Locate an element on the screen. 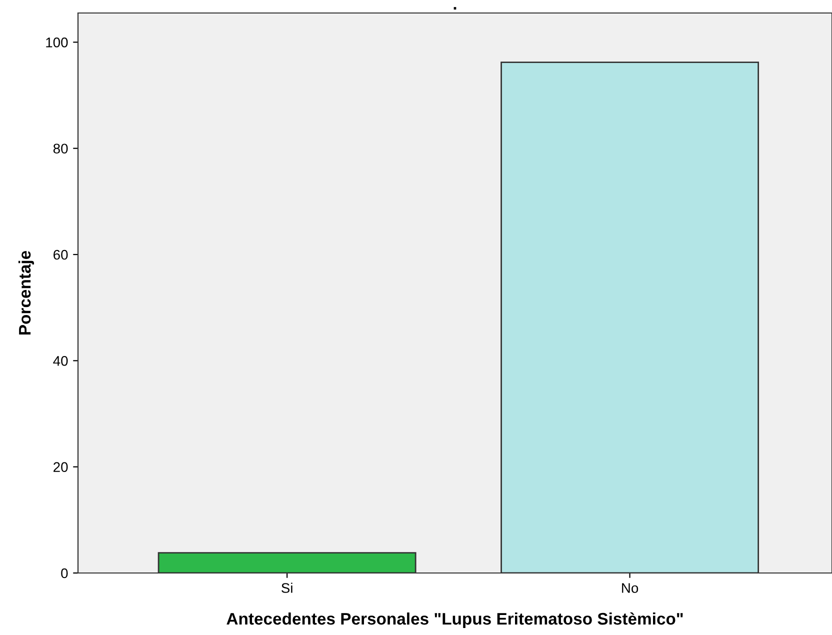 The width and height of the screenshot is (832, 635). x-tick-label: Si is located at coordinates (287, 587).